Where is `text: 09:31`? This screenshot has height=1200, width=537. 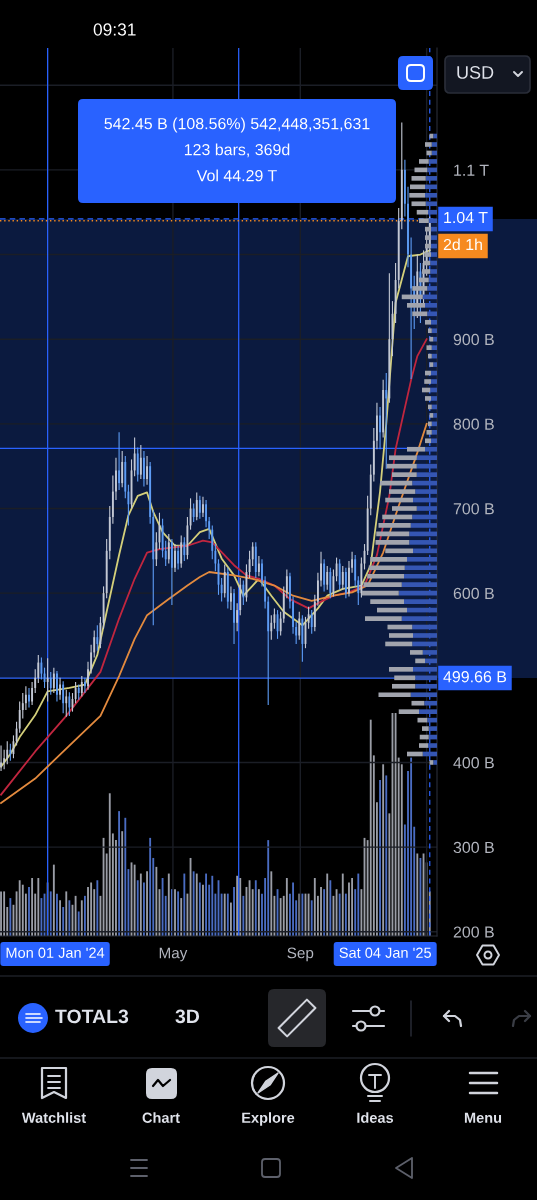 text: 09:31 is located at coordinates (114, 29).